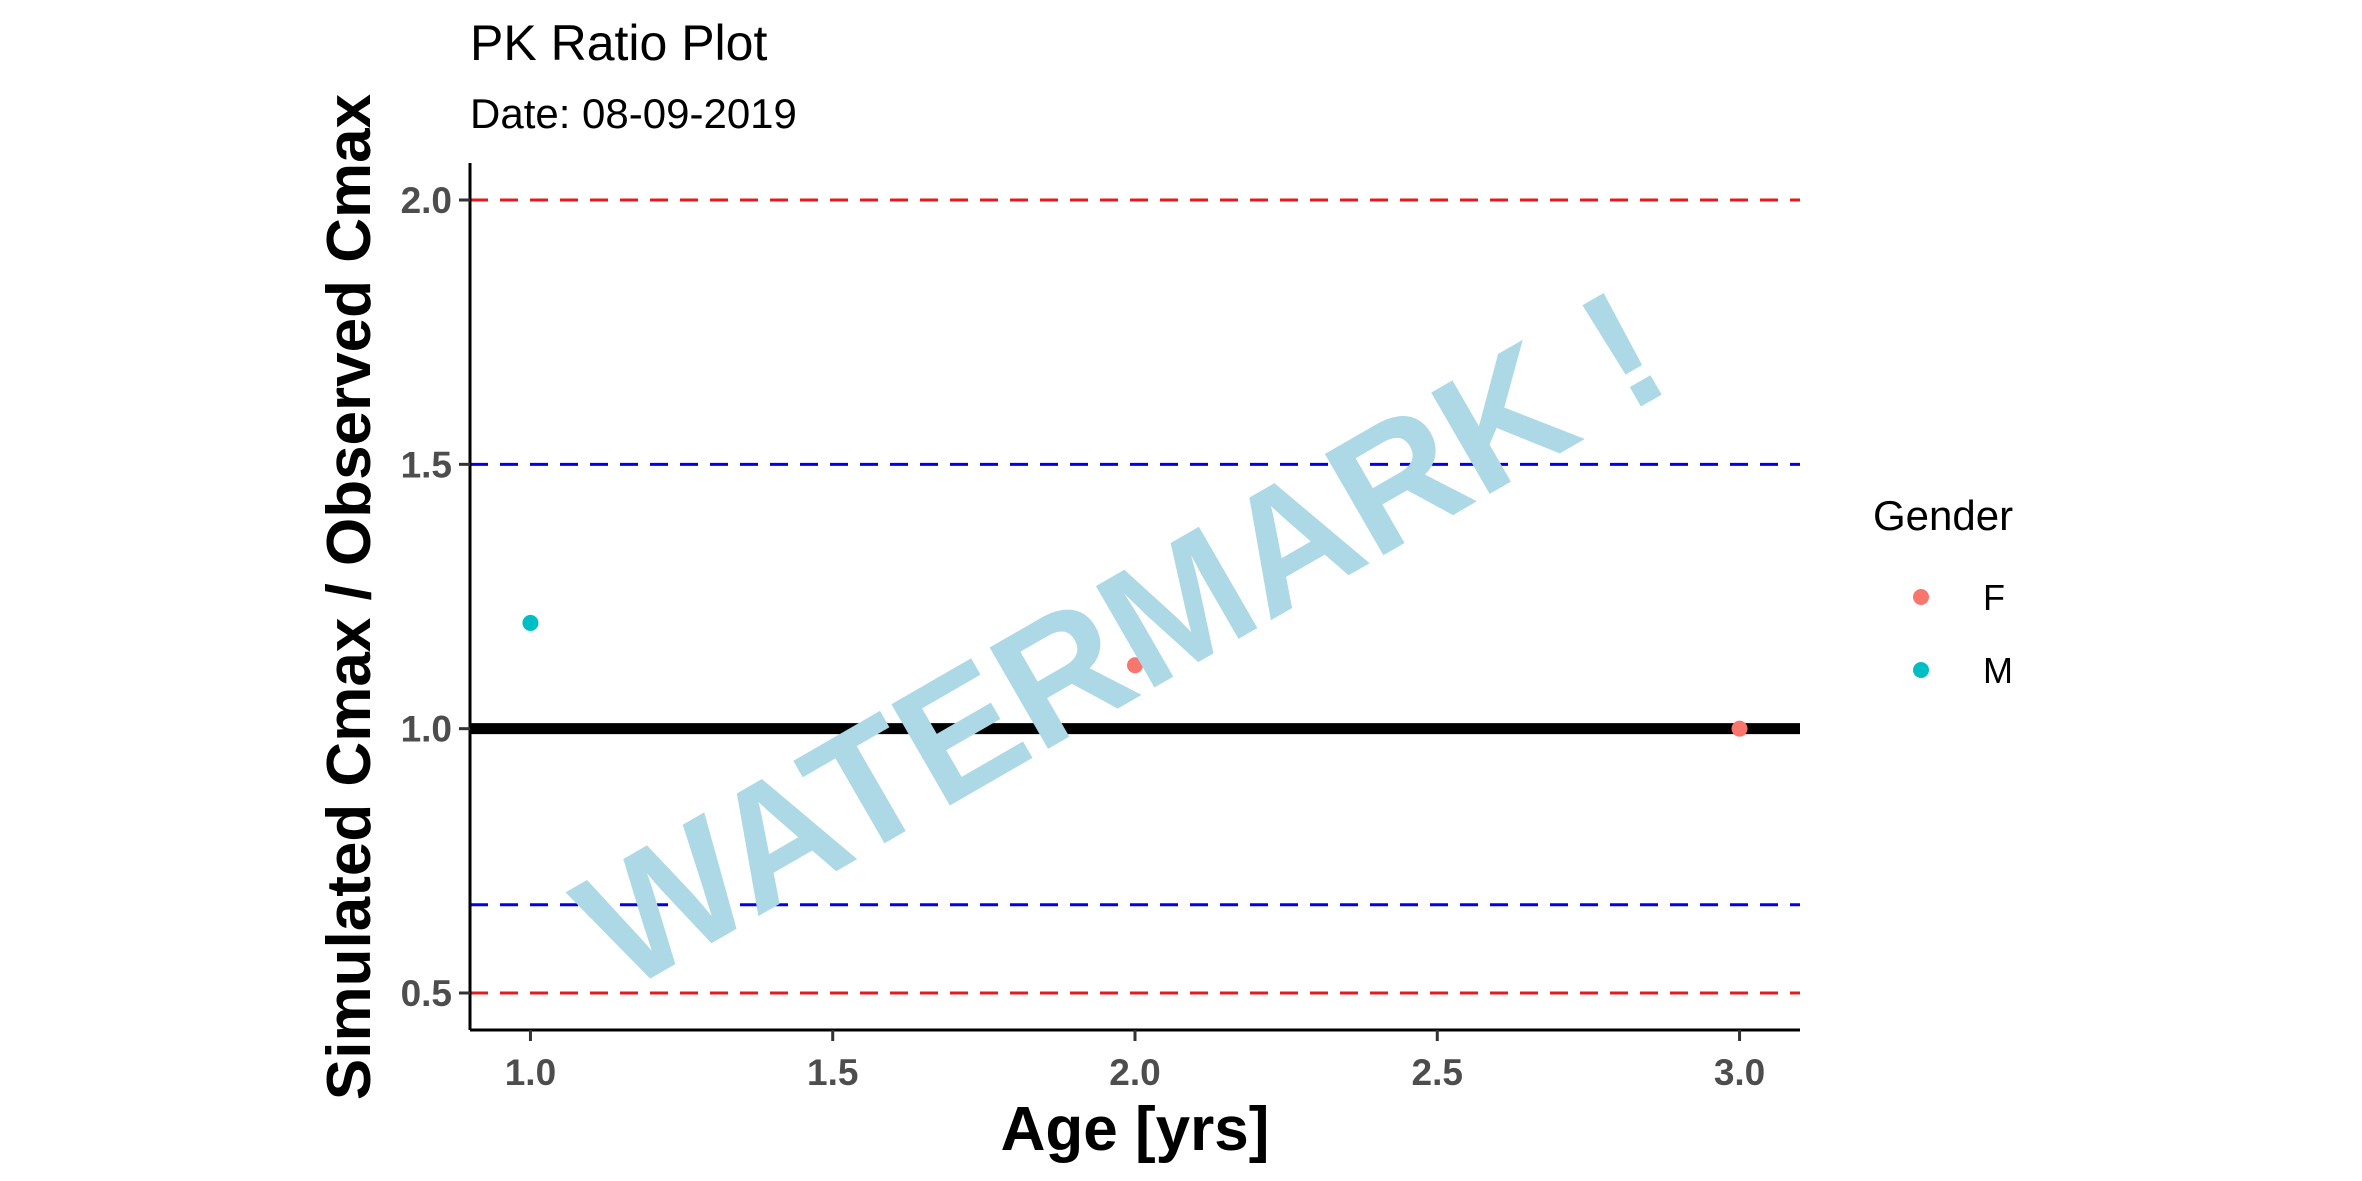 The width and height of the screenshot is (2362, 1181). What do you see at coordinates (530, 1072) in the screenshot?
I see `x-tick-label: 1.0` at bounding box center [530, 1072].